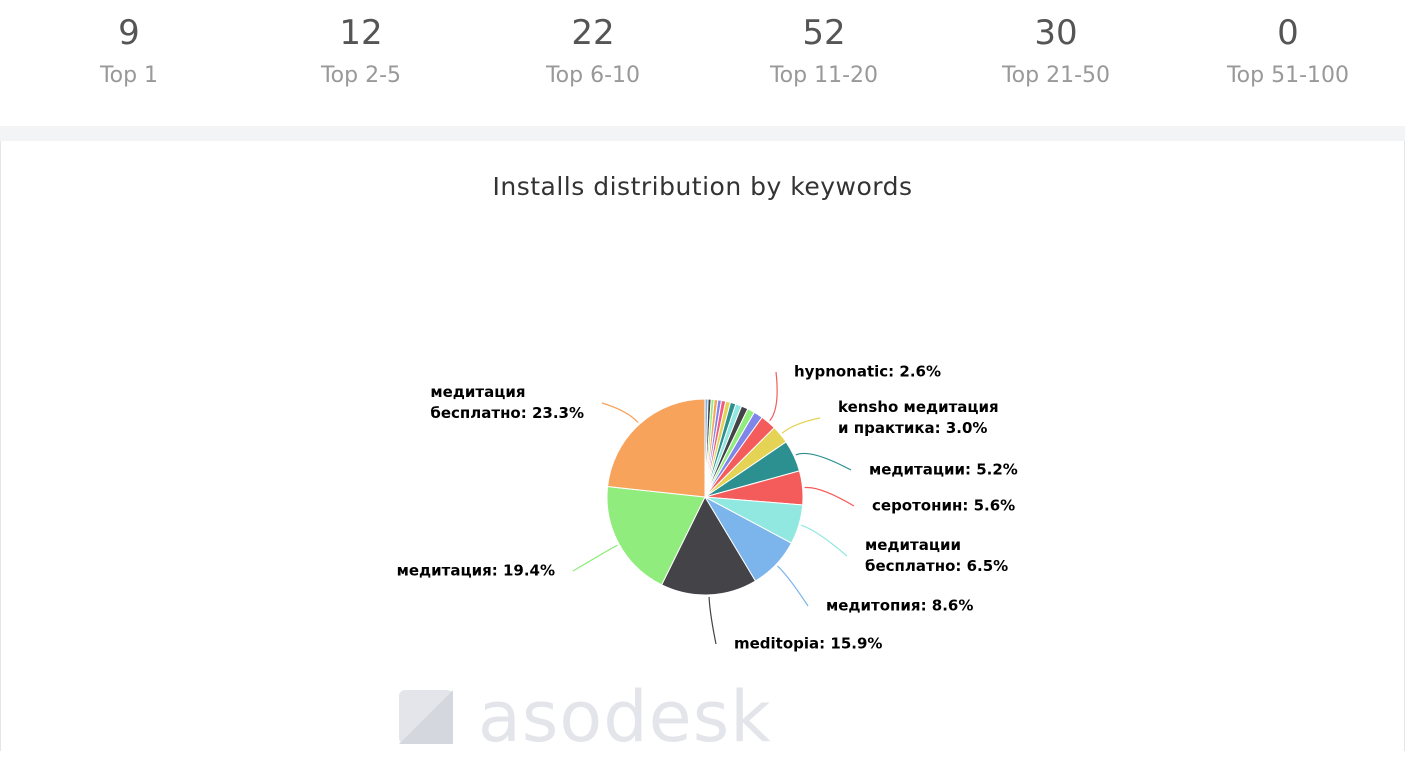 This screenshot has width=1405, height=758. What do you see at coordinates (1288, 75) in the screenshot?
I see `stat-label: Top 51-100` at bounding box center [1288, 75].